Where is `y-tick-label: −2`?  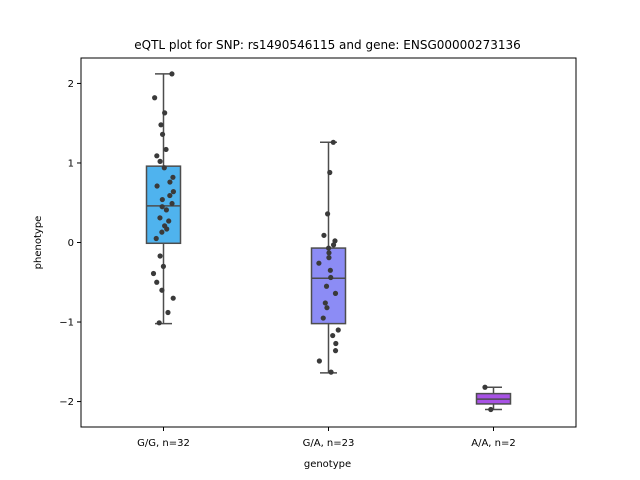 y-tick-label: −2 is located at coordinates (66, 402).